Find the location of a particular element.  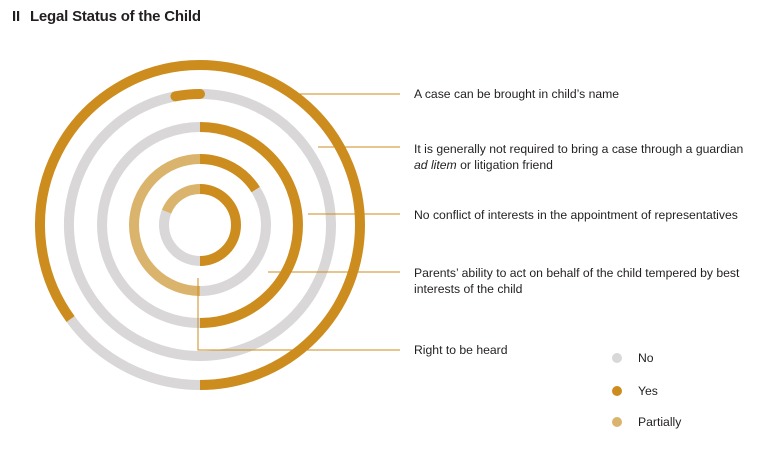

ring-5-segment-3-partially is located at coordinates (181, 199).